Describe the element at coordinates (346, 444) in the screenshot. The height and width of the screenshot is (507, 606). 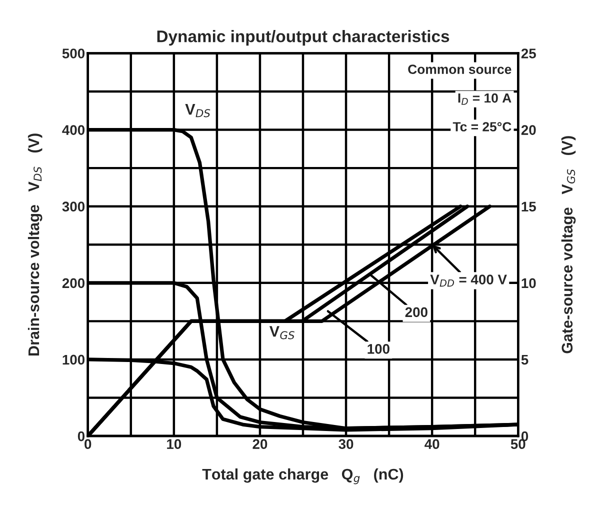
I see `x-tick-label: 30` at that location.